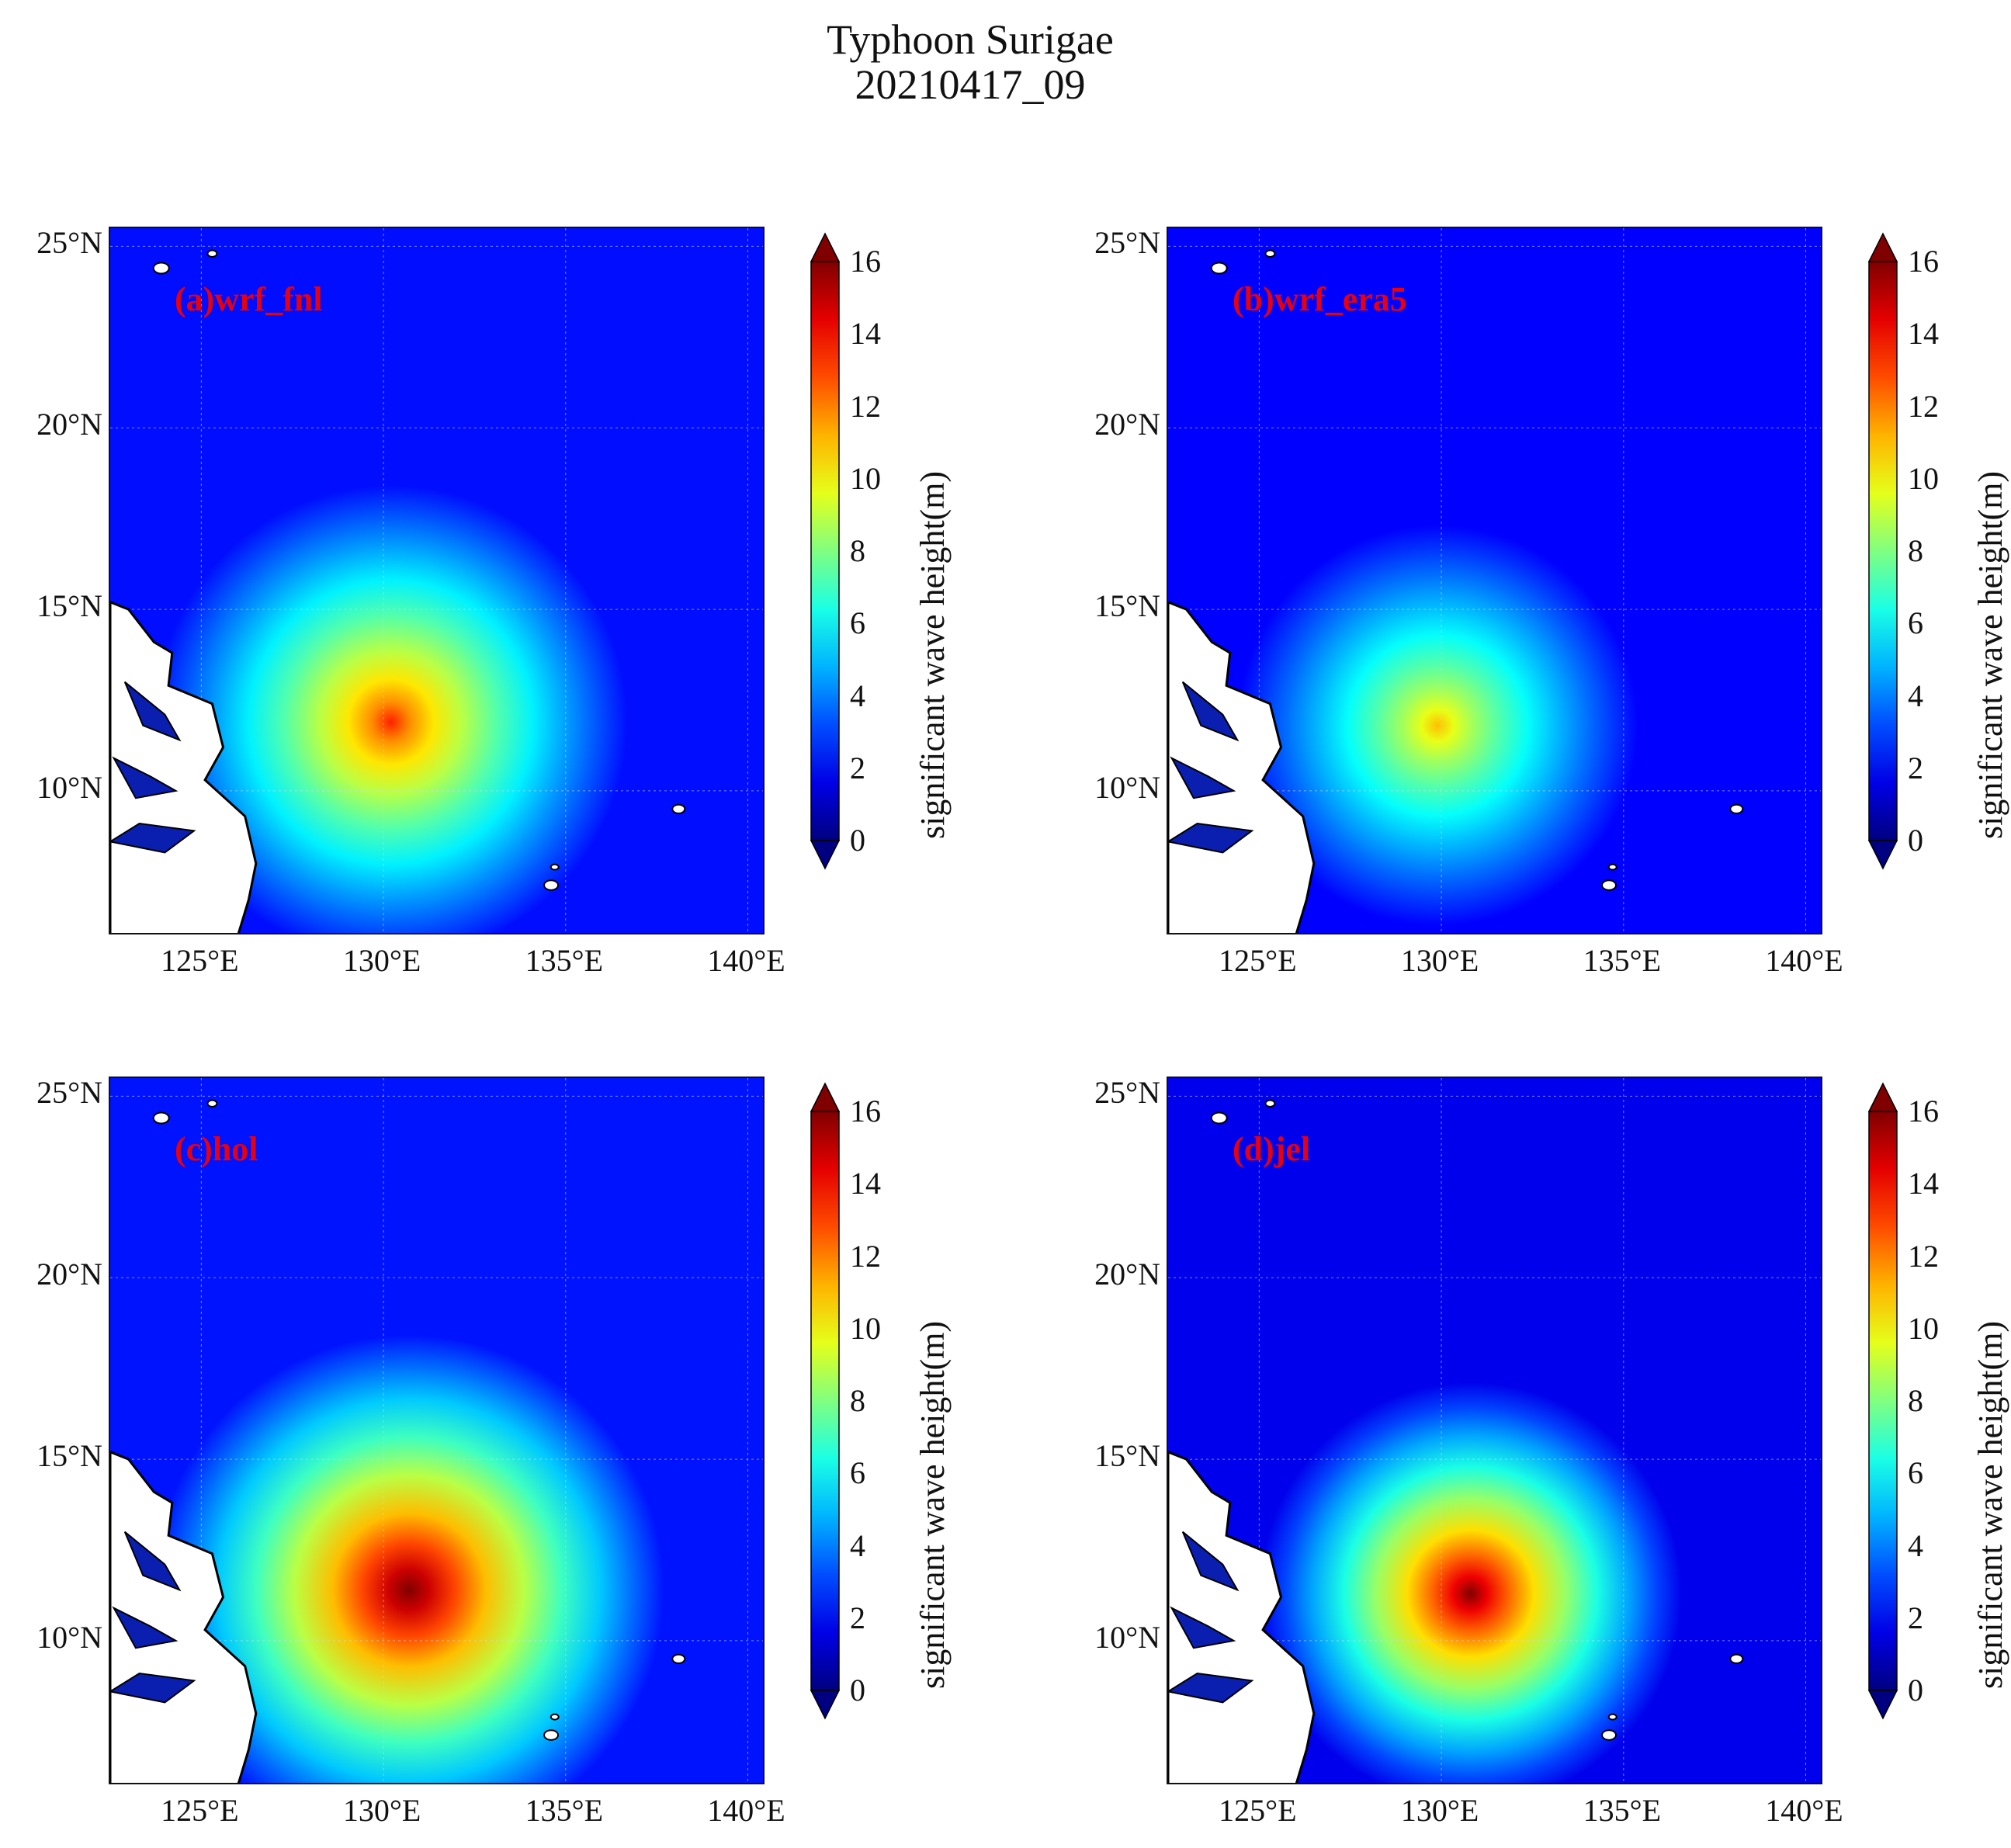 The image size is (2011, 1848). What do you see at coordinates (866, 1328) in the screenshot?
I see `colorbar-tick-label: 10` at bounding box center [866, 1328].